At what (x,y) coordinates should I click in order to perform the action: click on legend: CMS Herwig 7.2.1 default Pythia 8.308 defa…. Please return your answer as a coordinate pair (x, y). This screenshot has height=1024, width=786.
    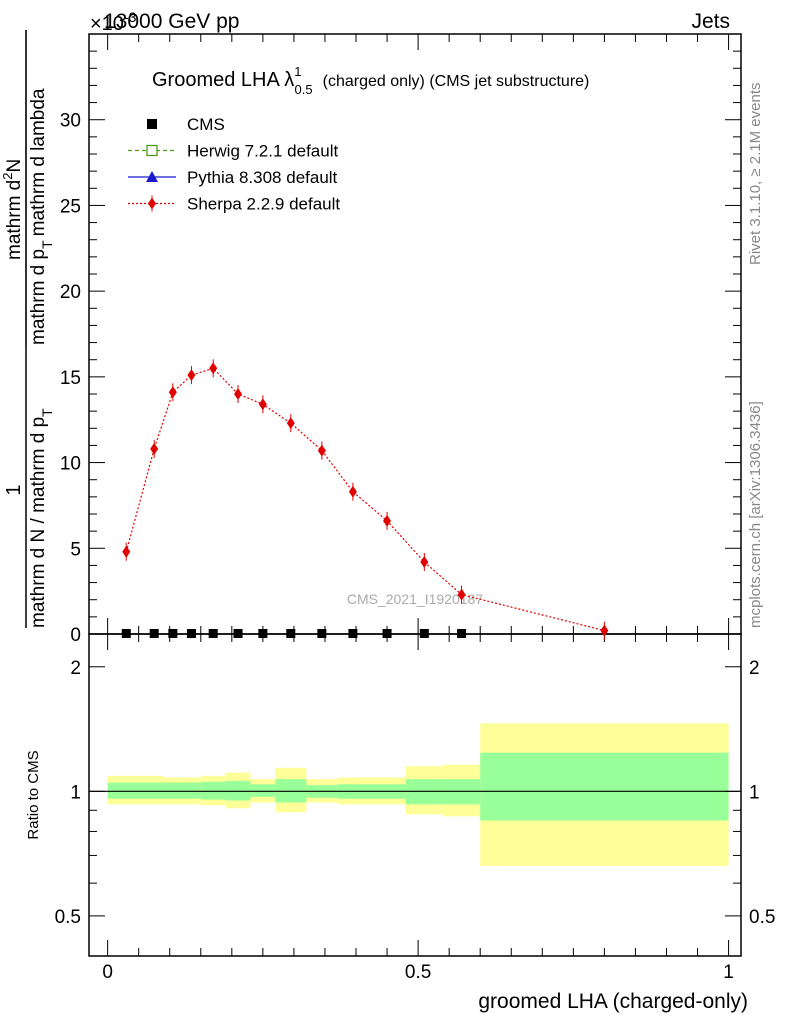
    Looking at the image, I should click on (234, 164).